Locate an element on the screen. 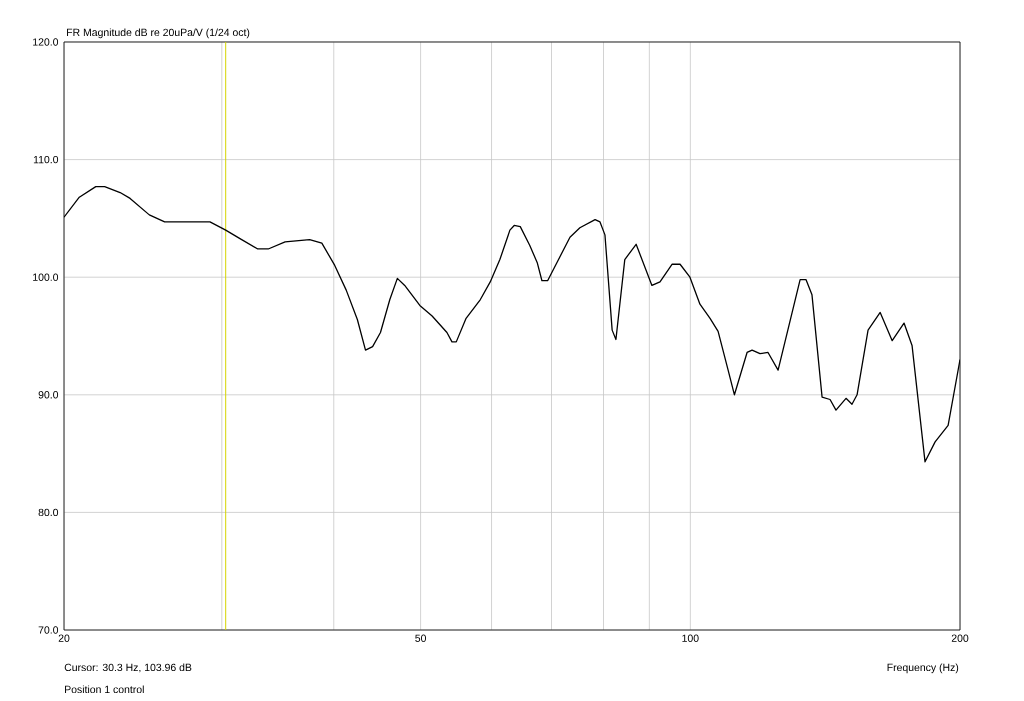 The image size is (1024, 701). y-tick-label: 100.0 is located at coordinates (46, 277).